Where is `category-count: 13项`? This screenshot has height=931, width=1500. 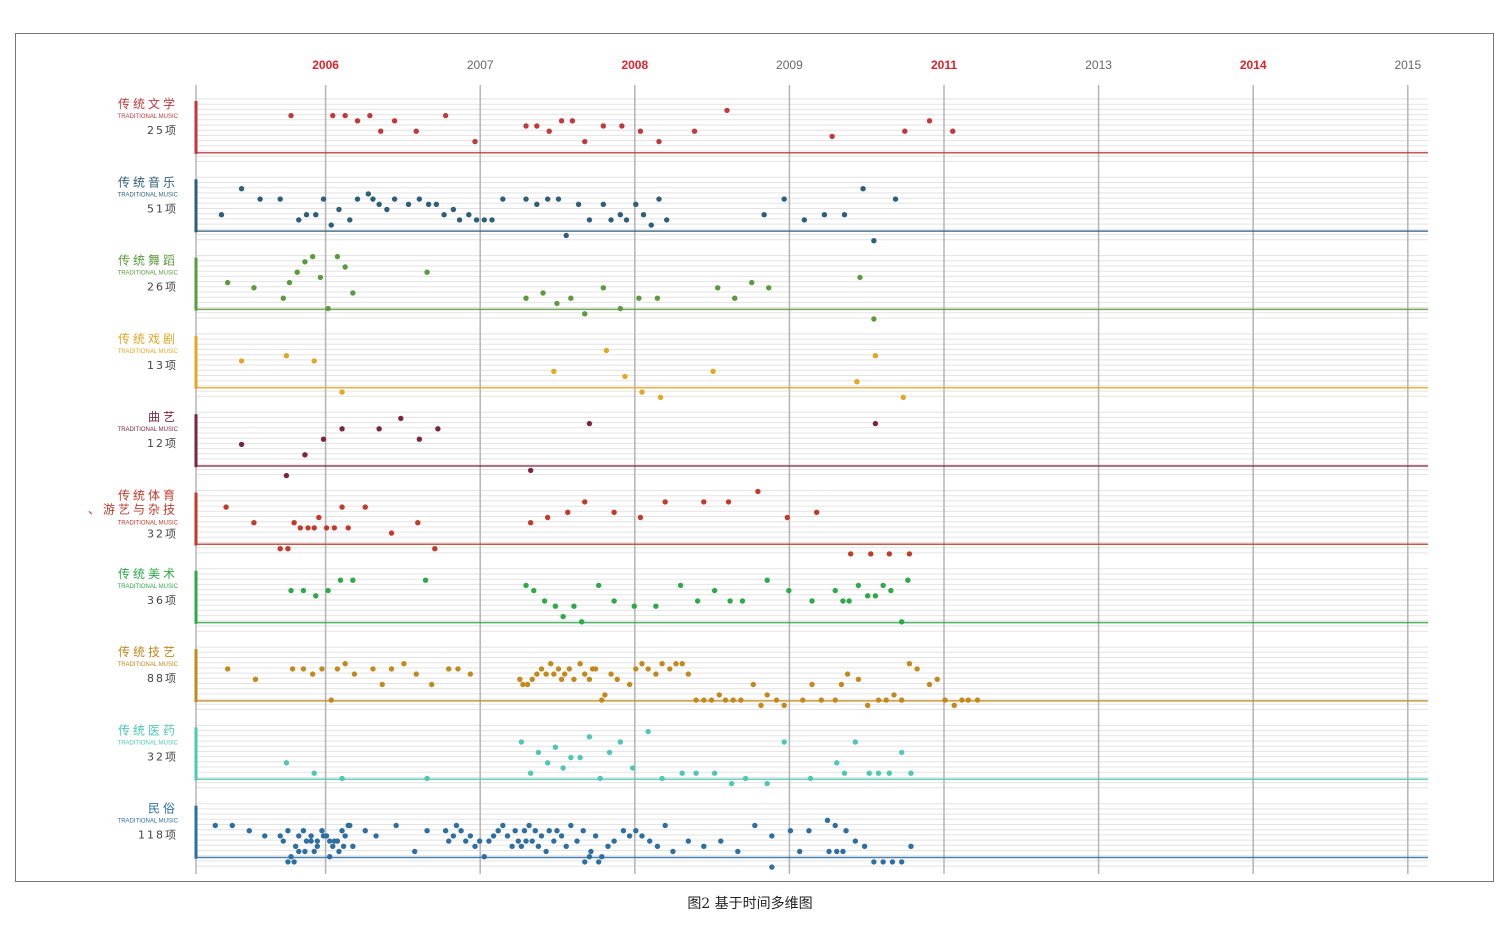
category-count: 13项 is located at coordinates (162, 365).